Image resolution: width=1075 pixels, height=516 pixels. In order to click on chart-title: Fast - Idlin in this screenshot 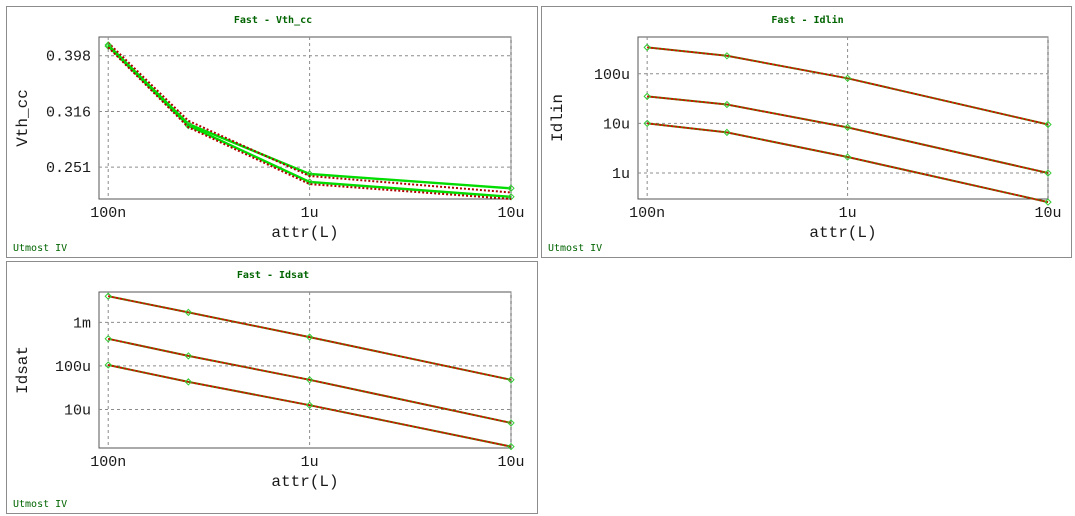, I will do `click(807, 20)`.